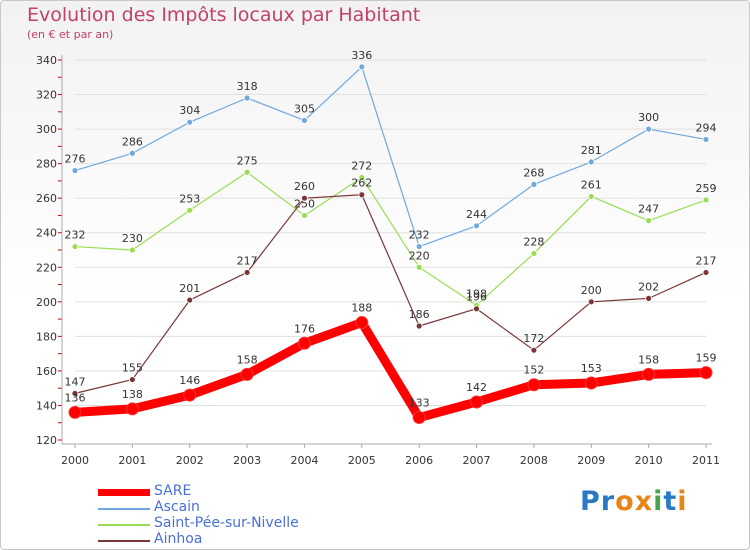  Describe the element at coordinates (75, 235) in the screenshot. I see `data-label-saint-p-e-sur-nivelle: 232` at that location.